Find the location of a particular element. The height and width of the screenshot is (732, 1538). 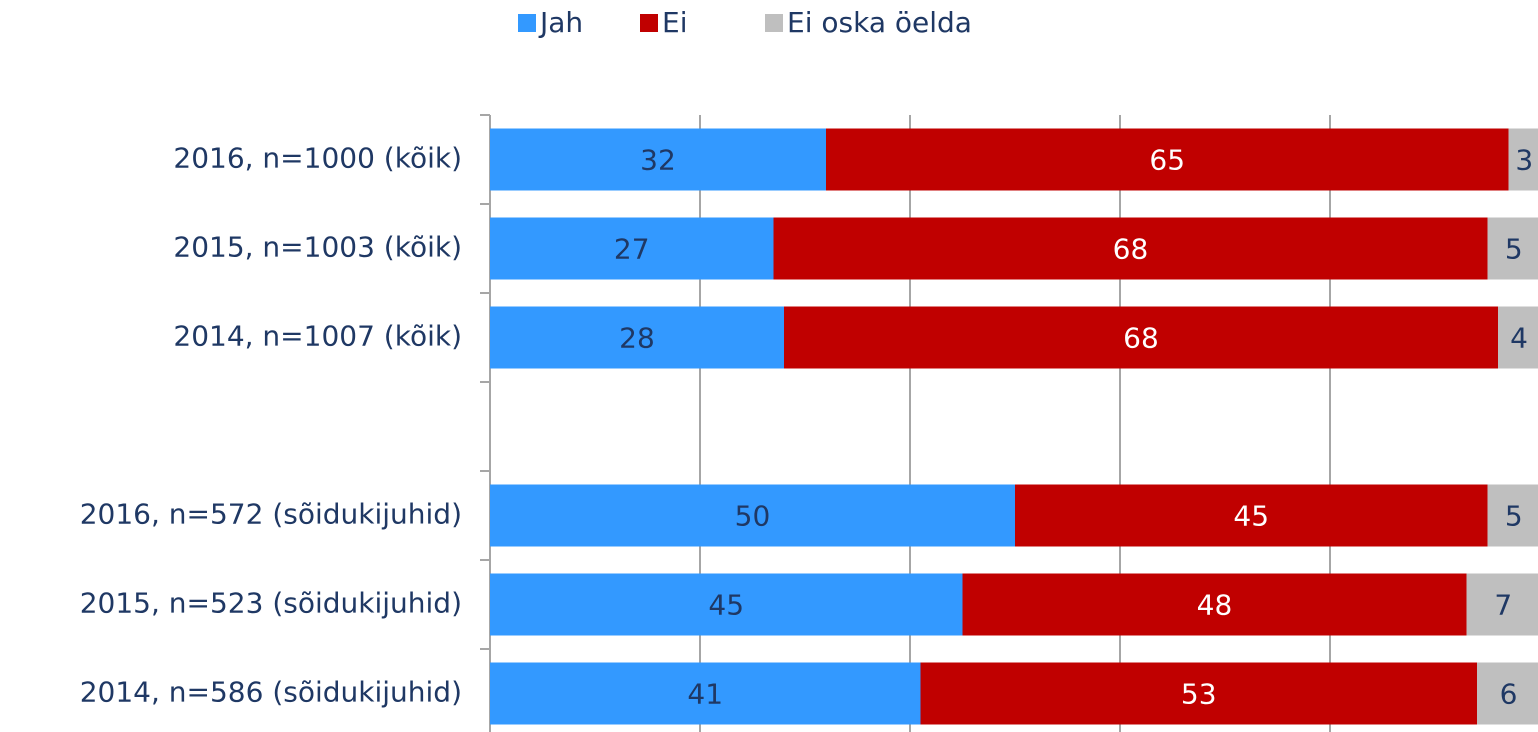

value-label: 6 is located at coordinates (1509, 694).